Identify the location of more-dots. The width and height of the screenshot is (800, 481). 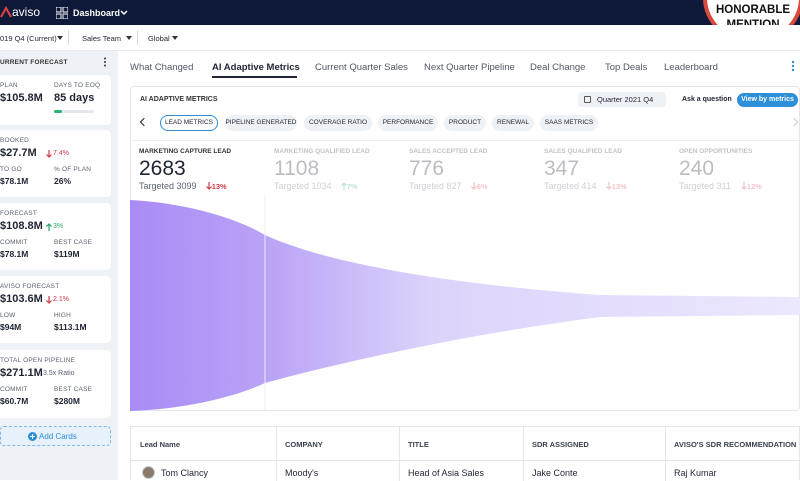
(793, 66).